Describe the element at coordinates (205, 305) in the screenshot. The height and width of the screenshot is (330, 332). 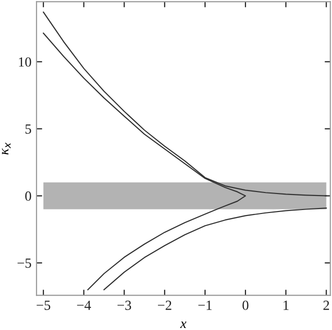
I see `x-tick-label: −1` at that location.